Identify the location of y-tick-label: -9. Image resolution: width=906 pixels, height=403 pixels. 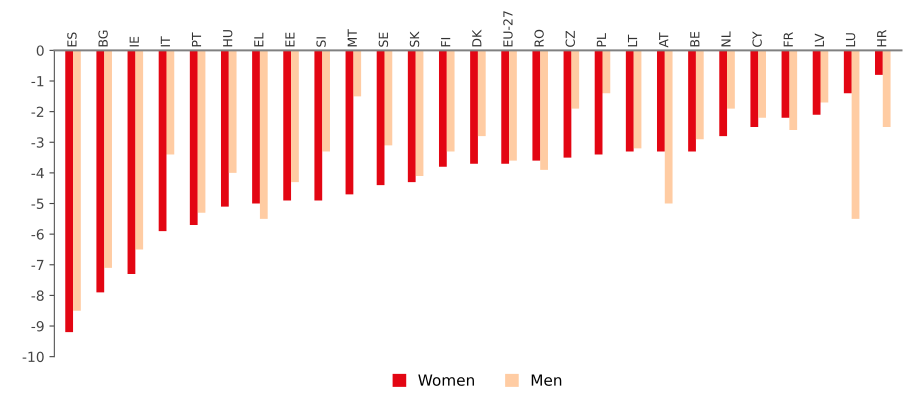
(37, 326).